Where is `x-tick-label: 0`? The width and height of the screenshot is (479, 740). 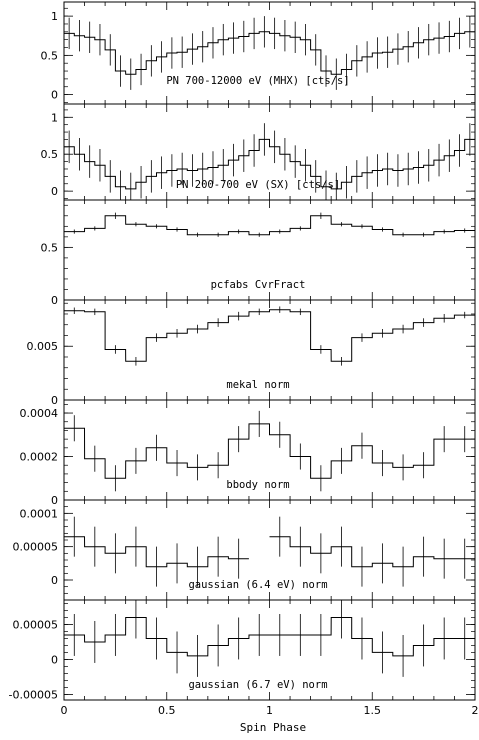 x-tick-label: 0 is located at coordinates (64, 710).